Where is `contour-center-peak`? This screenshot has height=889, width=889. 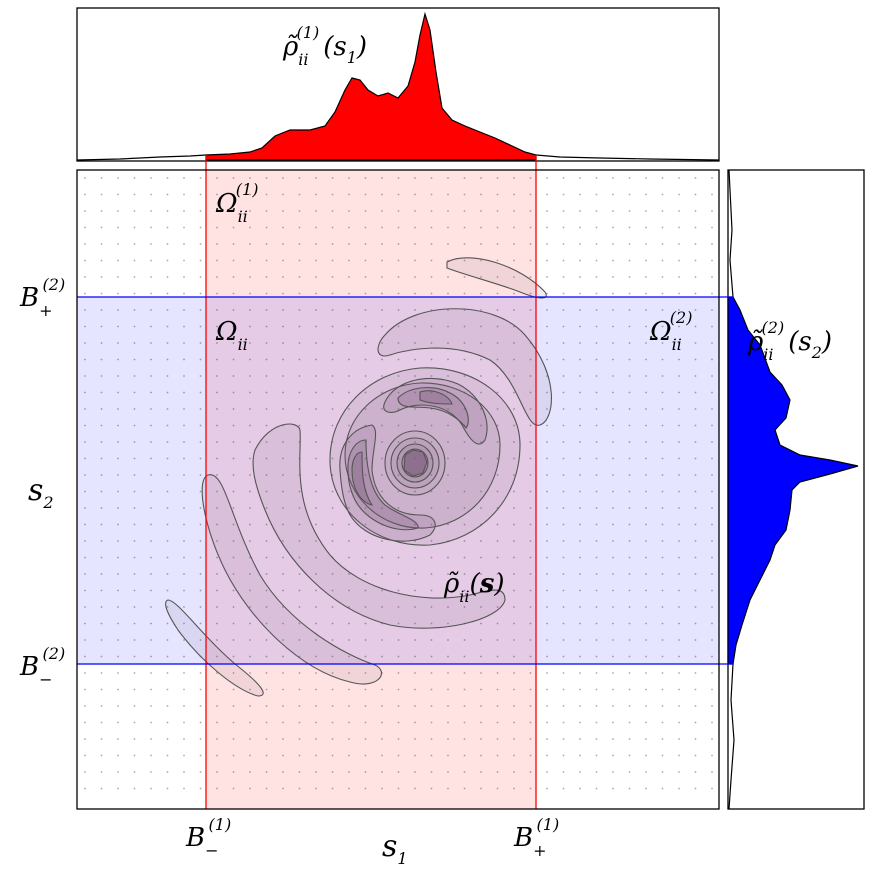 contour-center-peak is located at coordinates (415, 463).